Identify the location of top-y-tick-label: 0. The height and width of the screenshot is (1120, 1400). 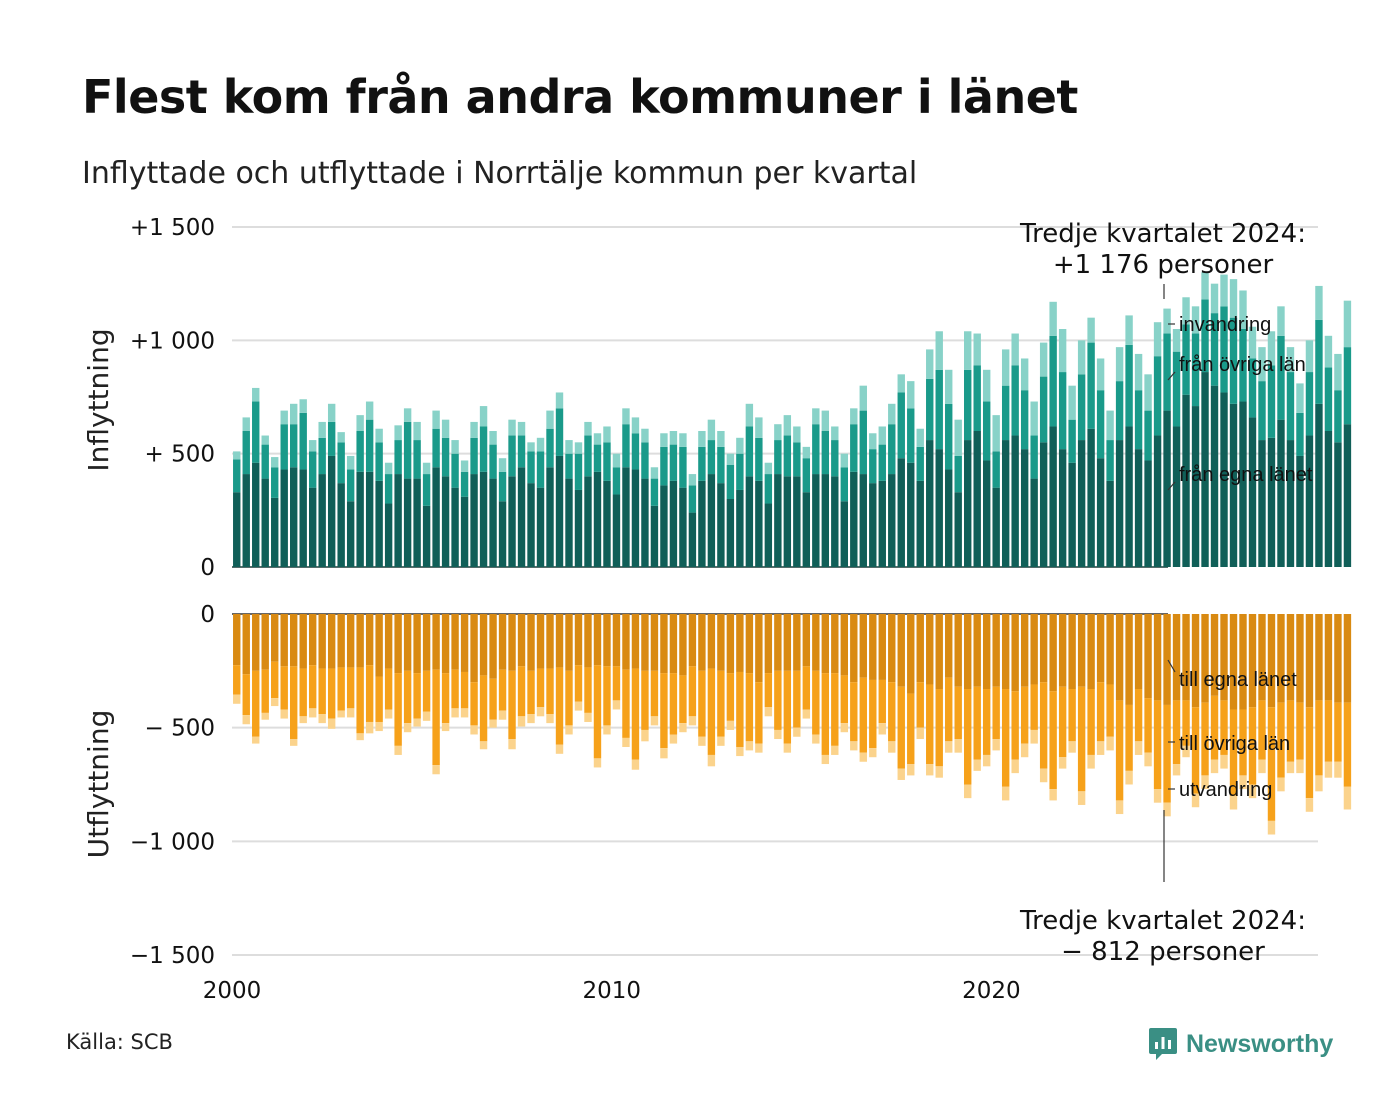
(207, 568).